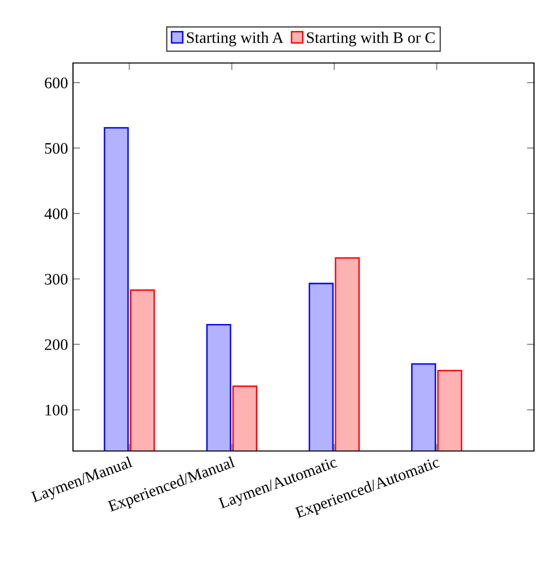 This screenshot has height=561, width=536. I want to click on y-tick-label: 600, so click(56, 83).